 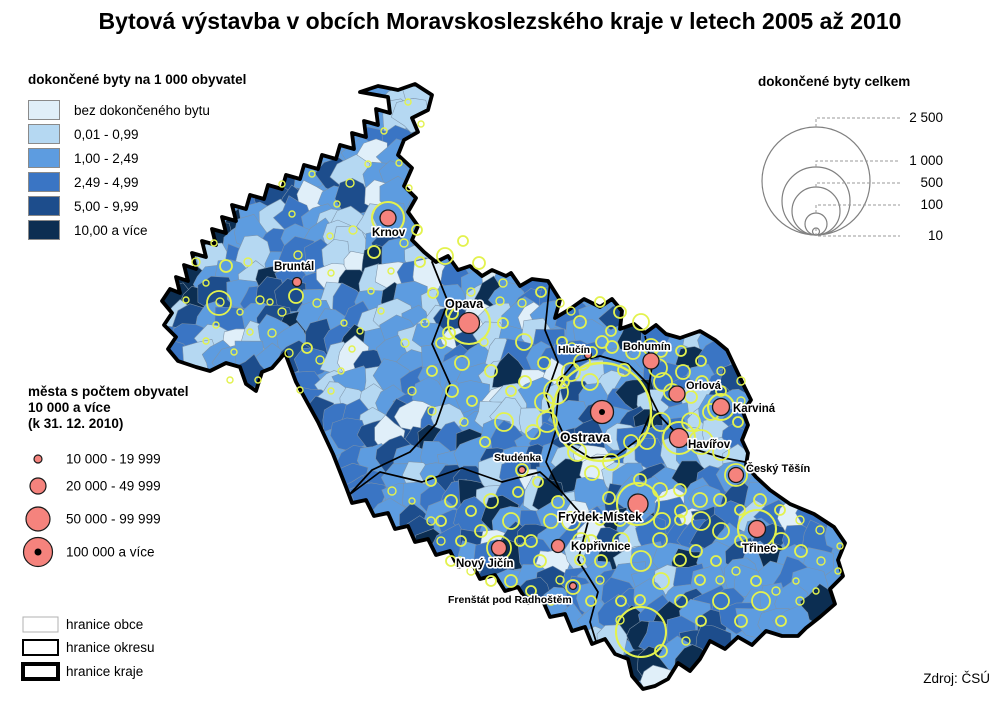 What do you see at coordinates (106, 158) in the screenshot?
I see `legend-ratio-label: 1,00 - 2,49` at bounding box center [106, 158].